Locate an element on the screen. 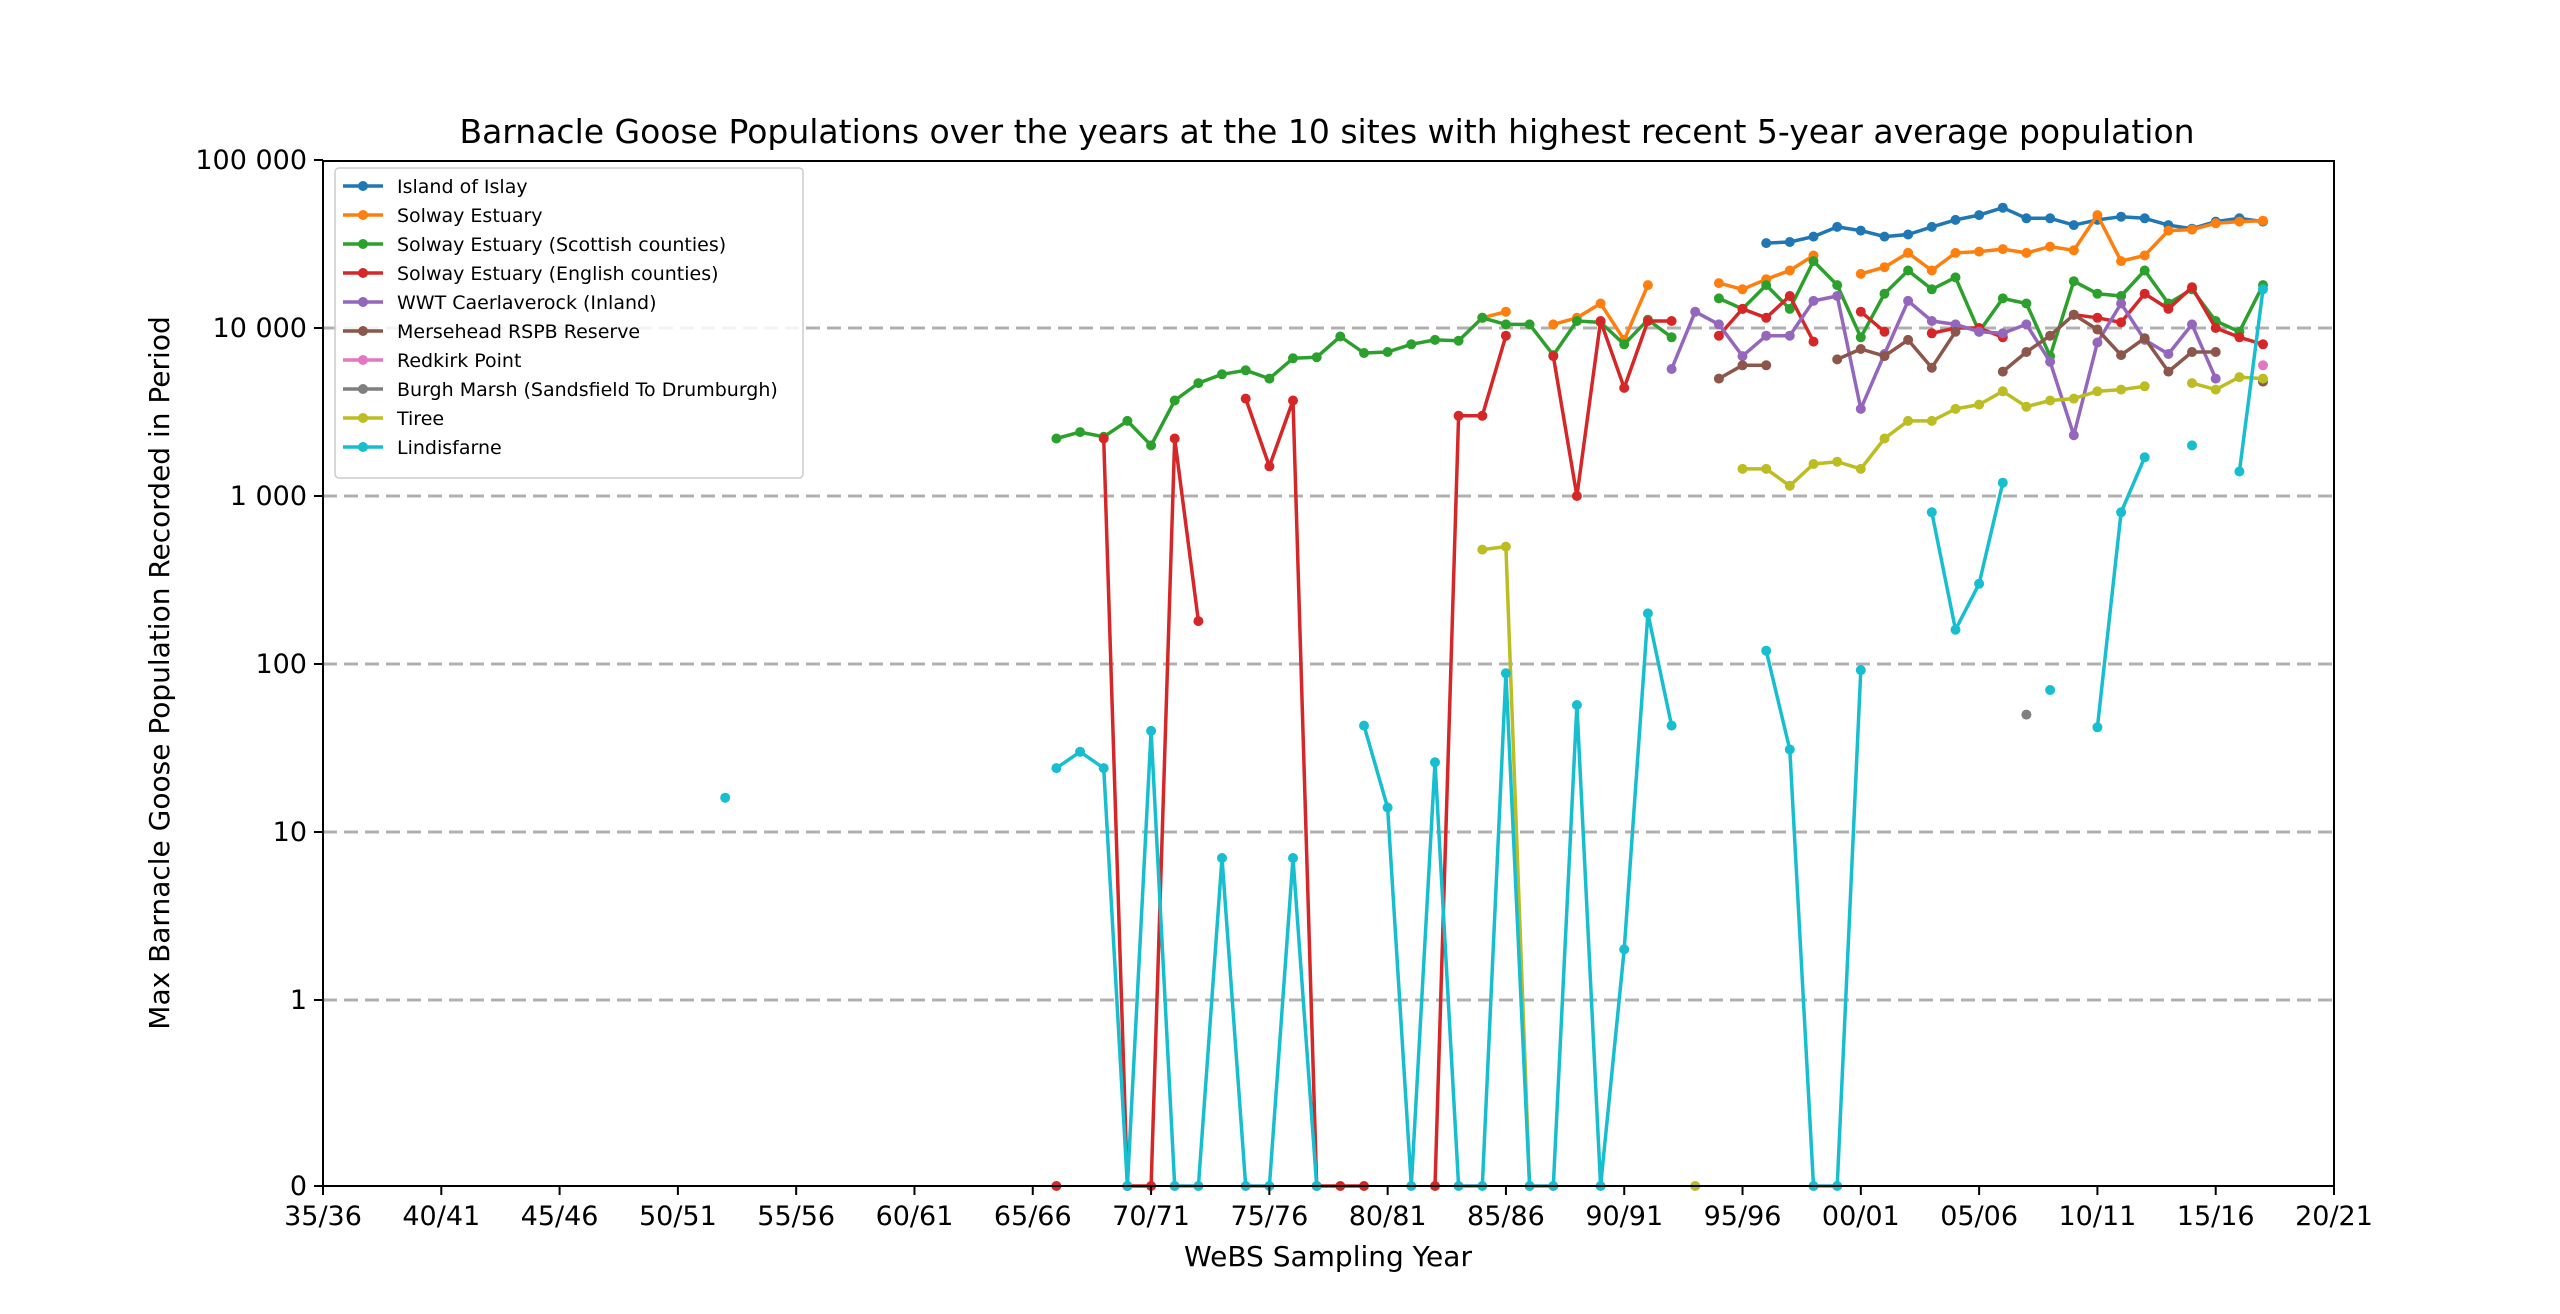 The width and height of the screenshot is (2560, 1314). legend-label: Mersehead RSPB Reserve is located at coordinates (518, 332).